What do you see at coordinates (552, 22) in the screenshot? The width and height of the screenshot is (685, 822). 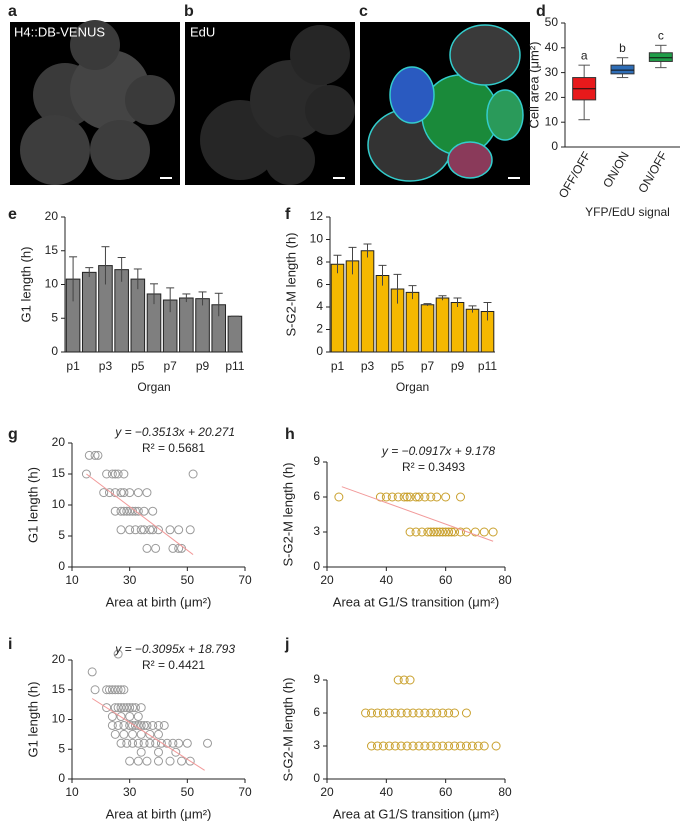 I see `y-tick-label: 50` at bounding box center [552, 22].